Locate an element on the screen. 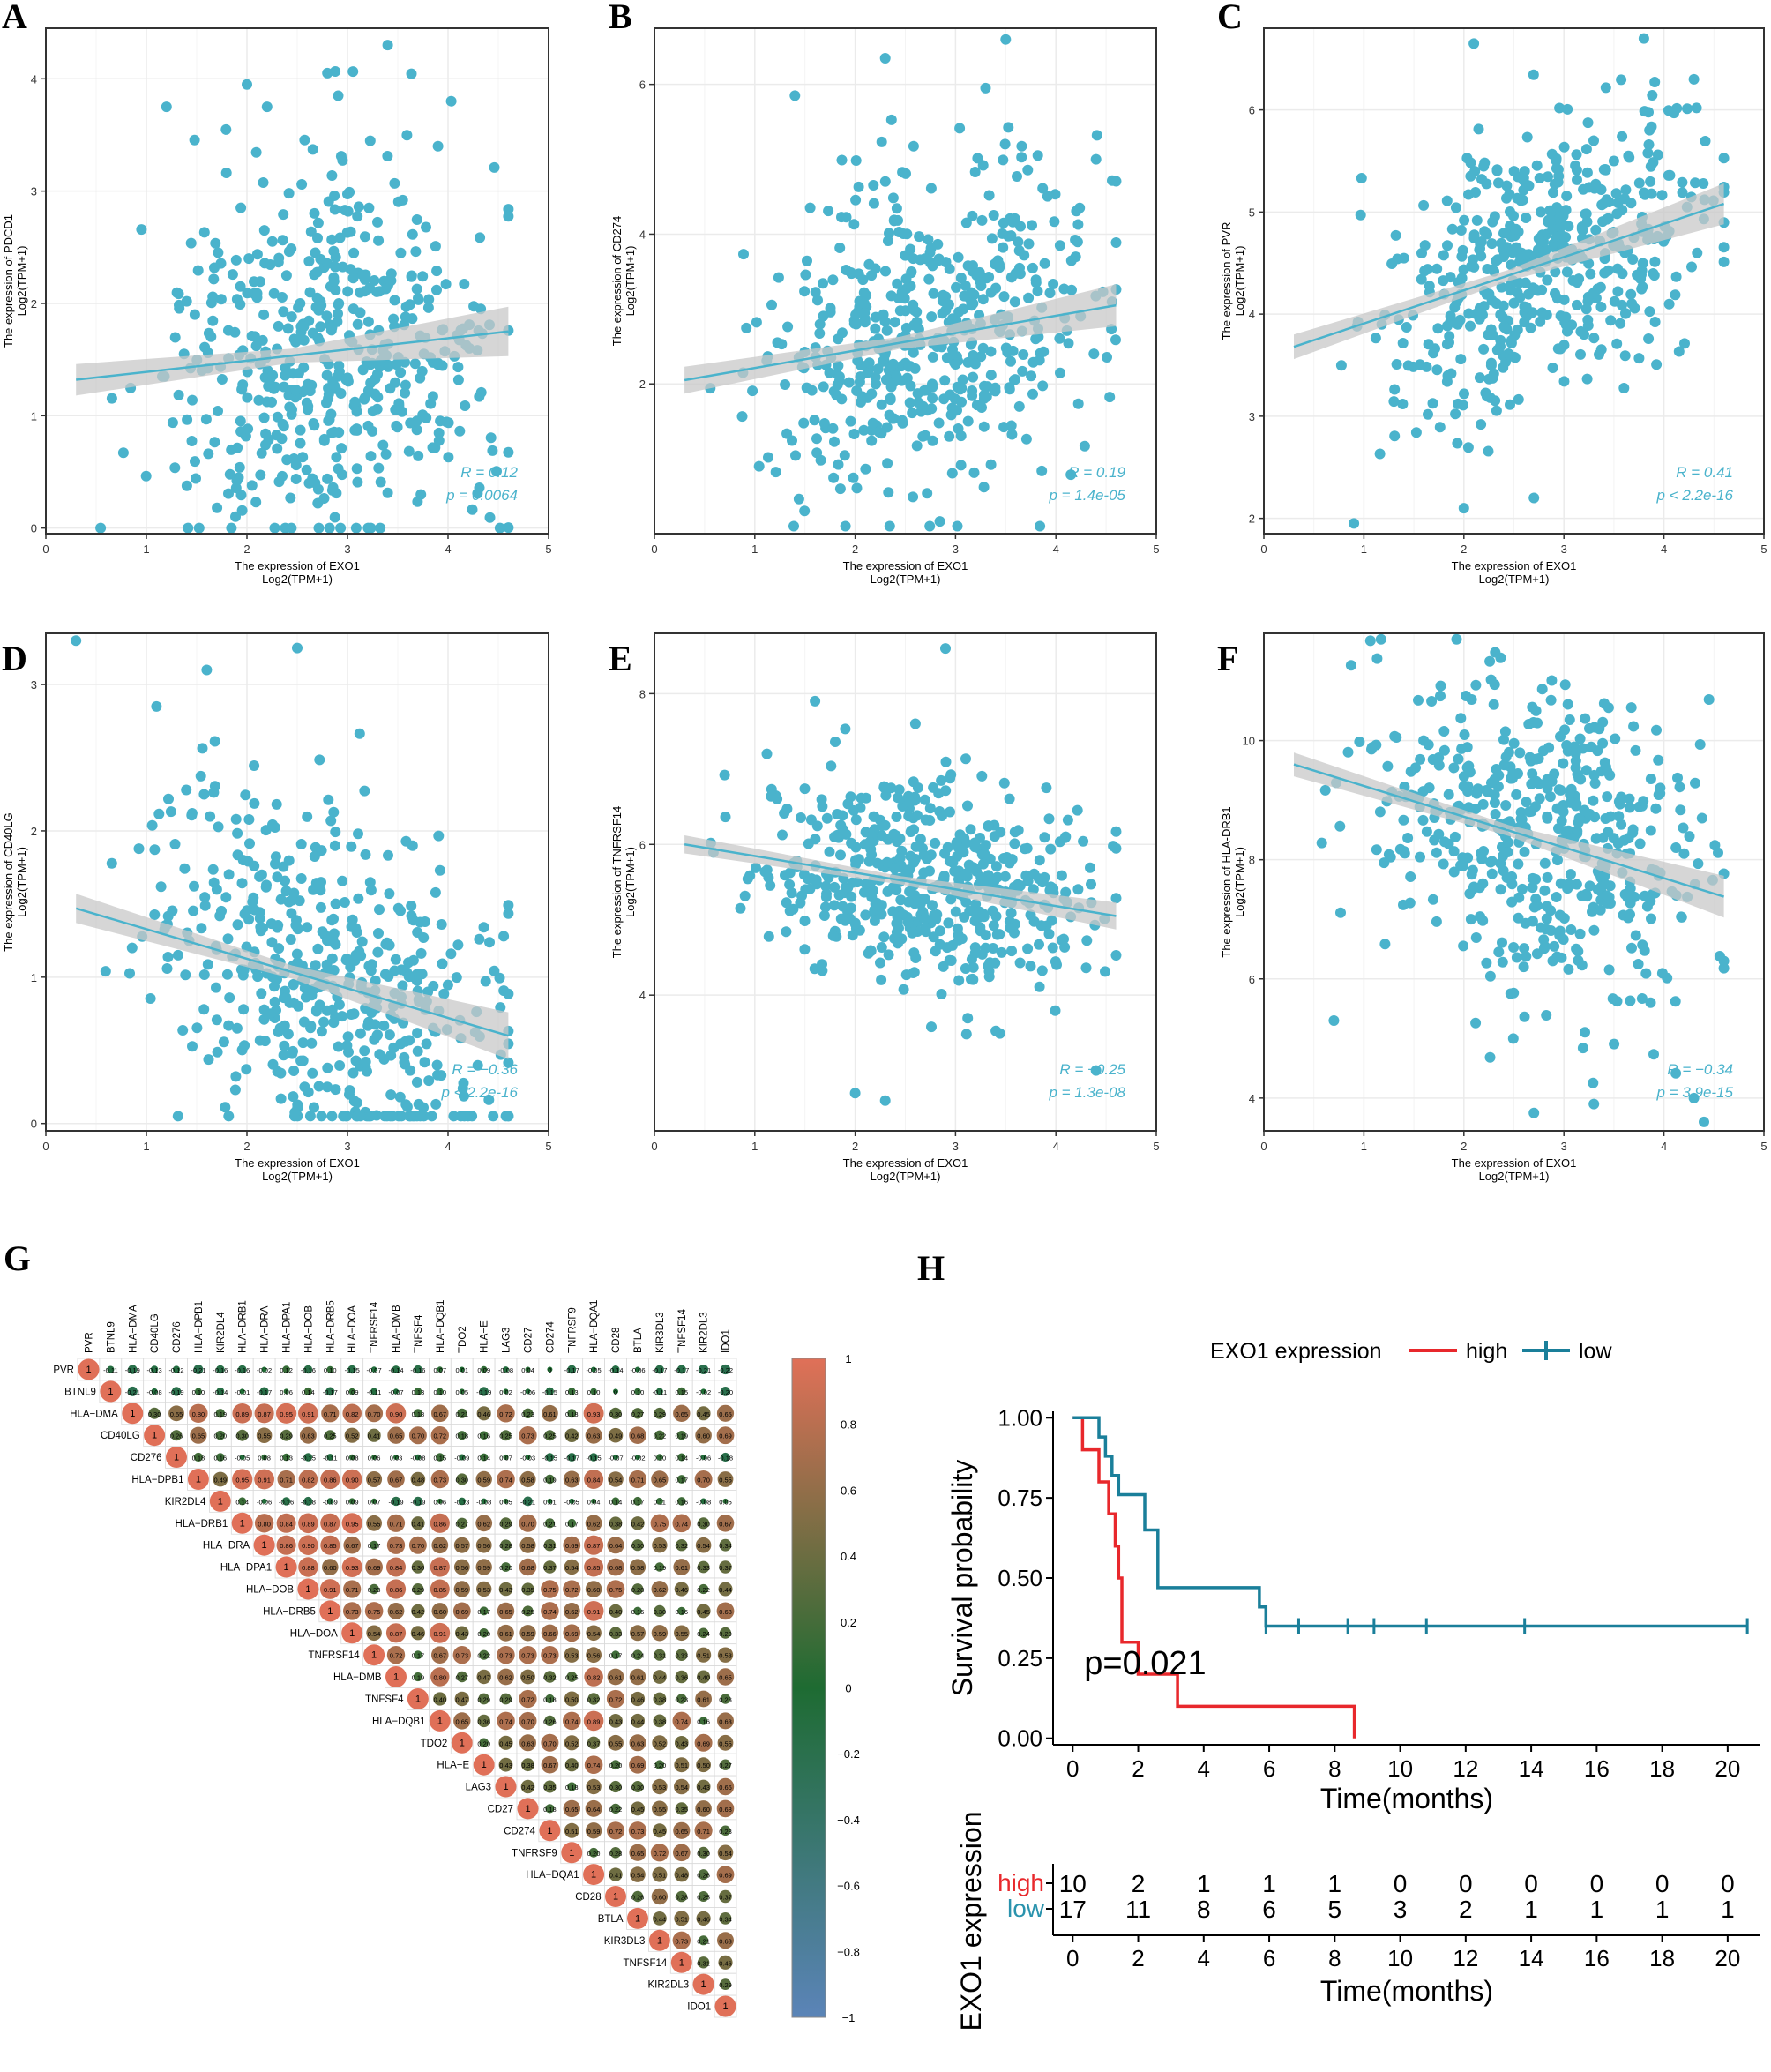 This screenshot has height=2072, width=1771. correlation-value: 0.67 is located at coordinates (396, 1481).